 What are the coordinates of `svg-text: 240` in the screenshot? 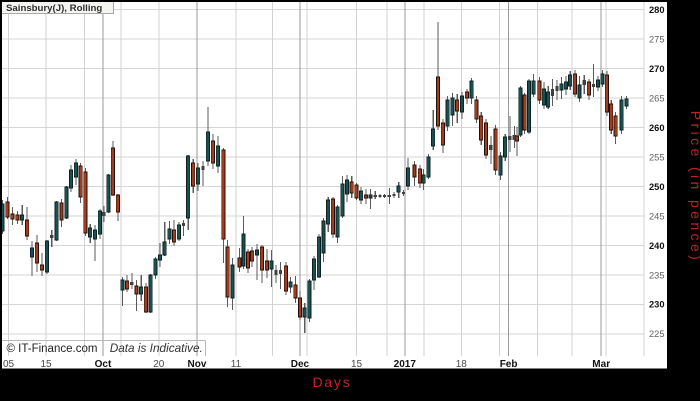 It's located at (657, 246).